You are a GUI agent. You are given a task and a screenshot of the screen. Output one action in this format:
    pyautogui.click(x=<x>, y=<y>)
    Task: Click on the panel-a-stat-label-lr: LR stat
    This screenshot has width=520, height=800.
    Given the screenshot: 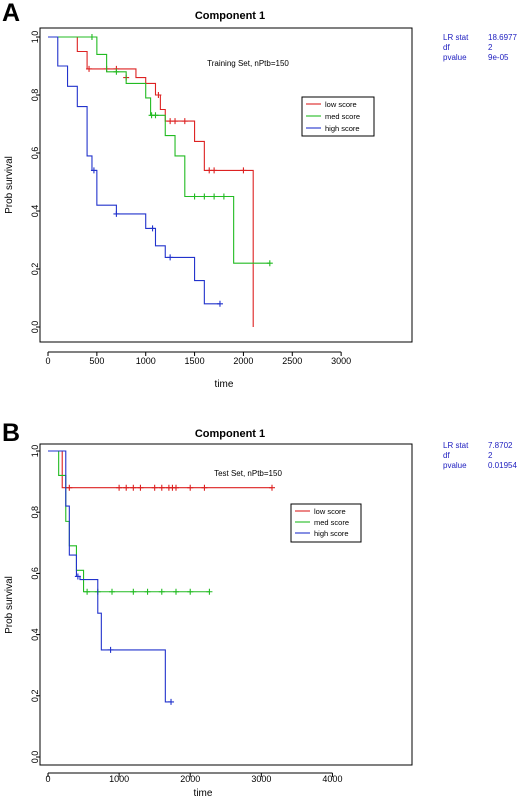 What is the action you would take?
    pyautogui.click(x=456, y=37)
    